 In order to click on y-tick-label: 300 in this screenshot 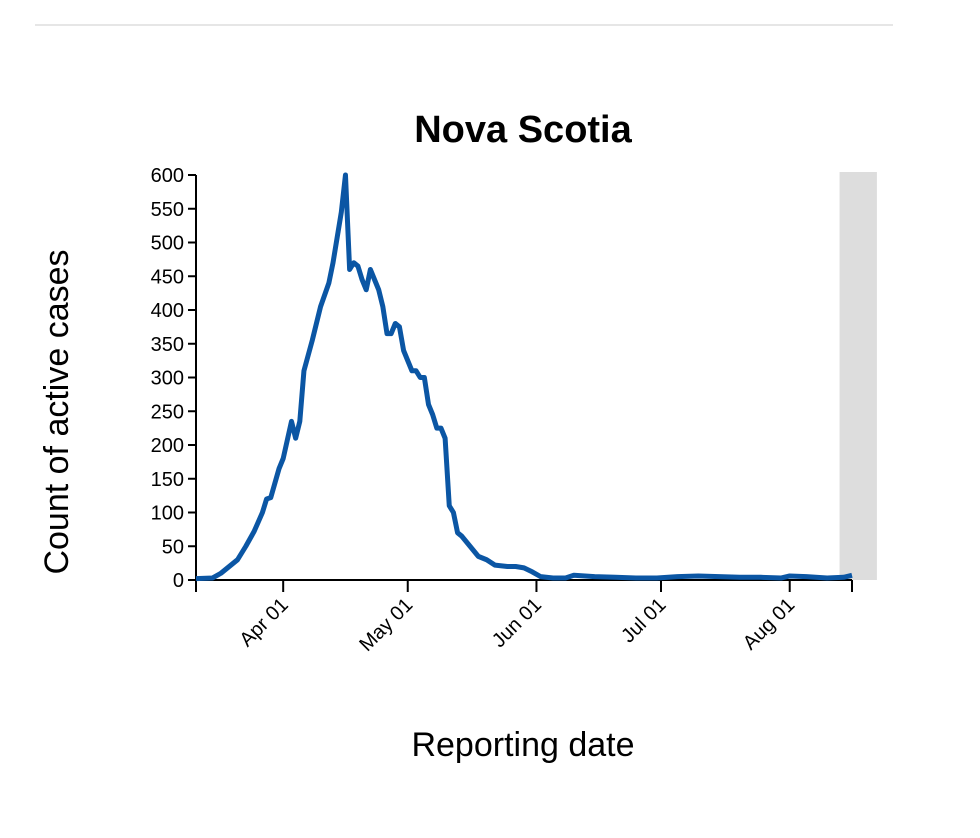, I will do `click(167, 379)`.